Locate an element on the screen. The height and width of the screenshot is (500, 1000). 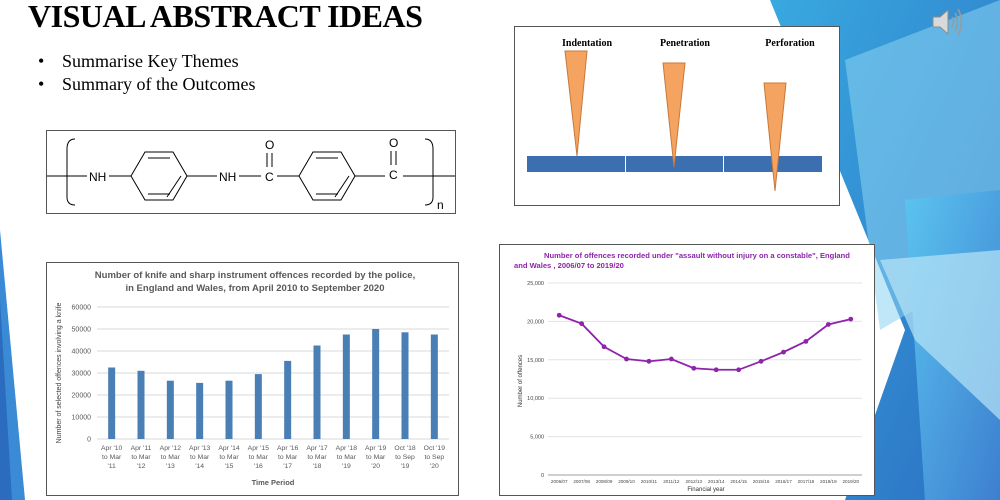
y-tick-label: 5,000 is located at coordinates (537, 438).